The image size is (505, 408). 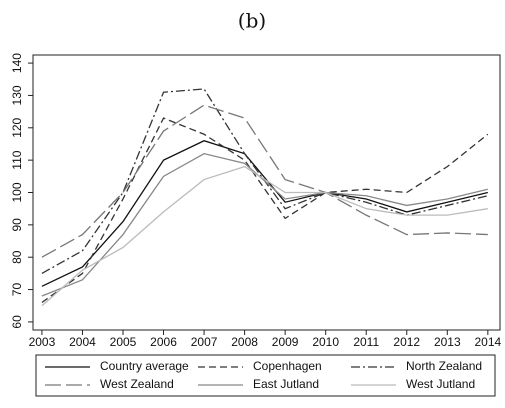 What do you see at coordinates (447, 342) in the screenshot?
I see `x-tick-label: 2013` at bounding box center [447, 342].